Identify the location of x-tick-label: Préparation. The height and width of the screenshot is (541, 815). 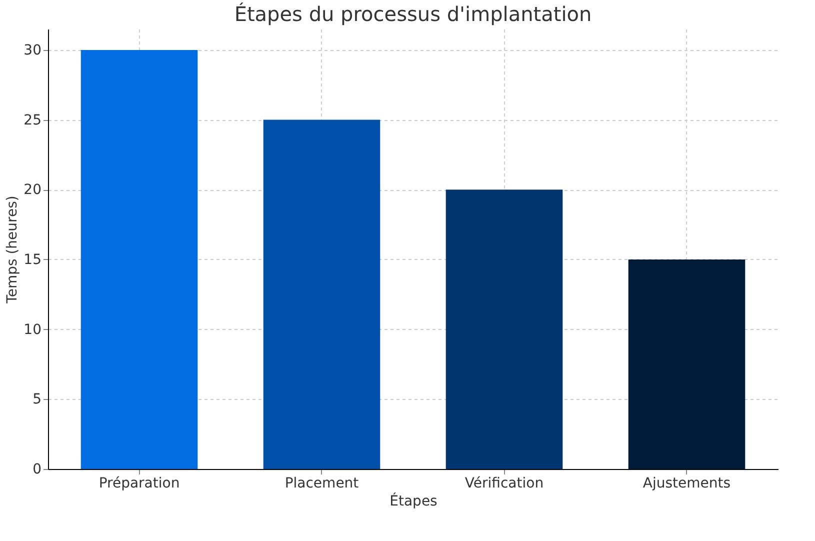
(139, 484).